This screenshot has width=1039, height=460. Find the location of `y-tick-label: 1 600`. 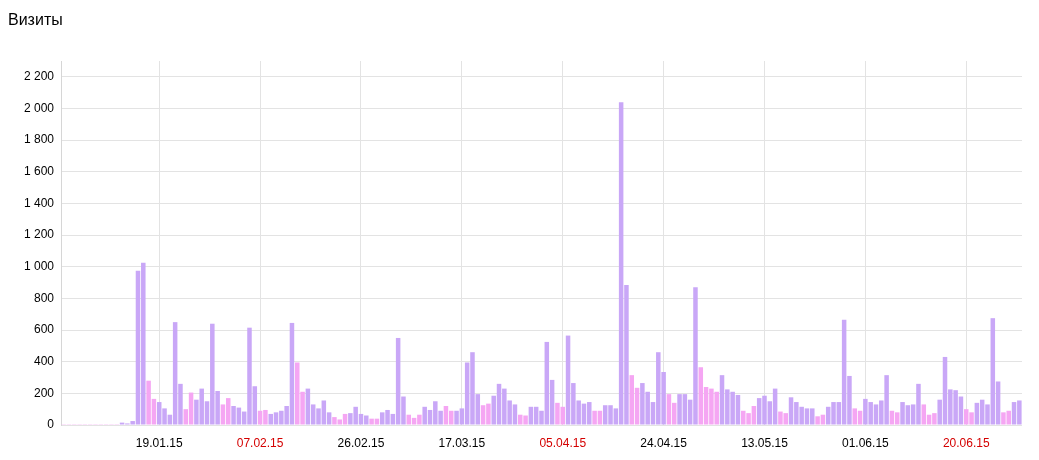

y-tick-label: 1 600 is located at coordinates (39, 171).